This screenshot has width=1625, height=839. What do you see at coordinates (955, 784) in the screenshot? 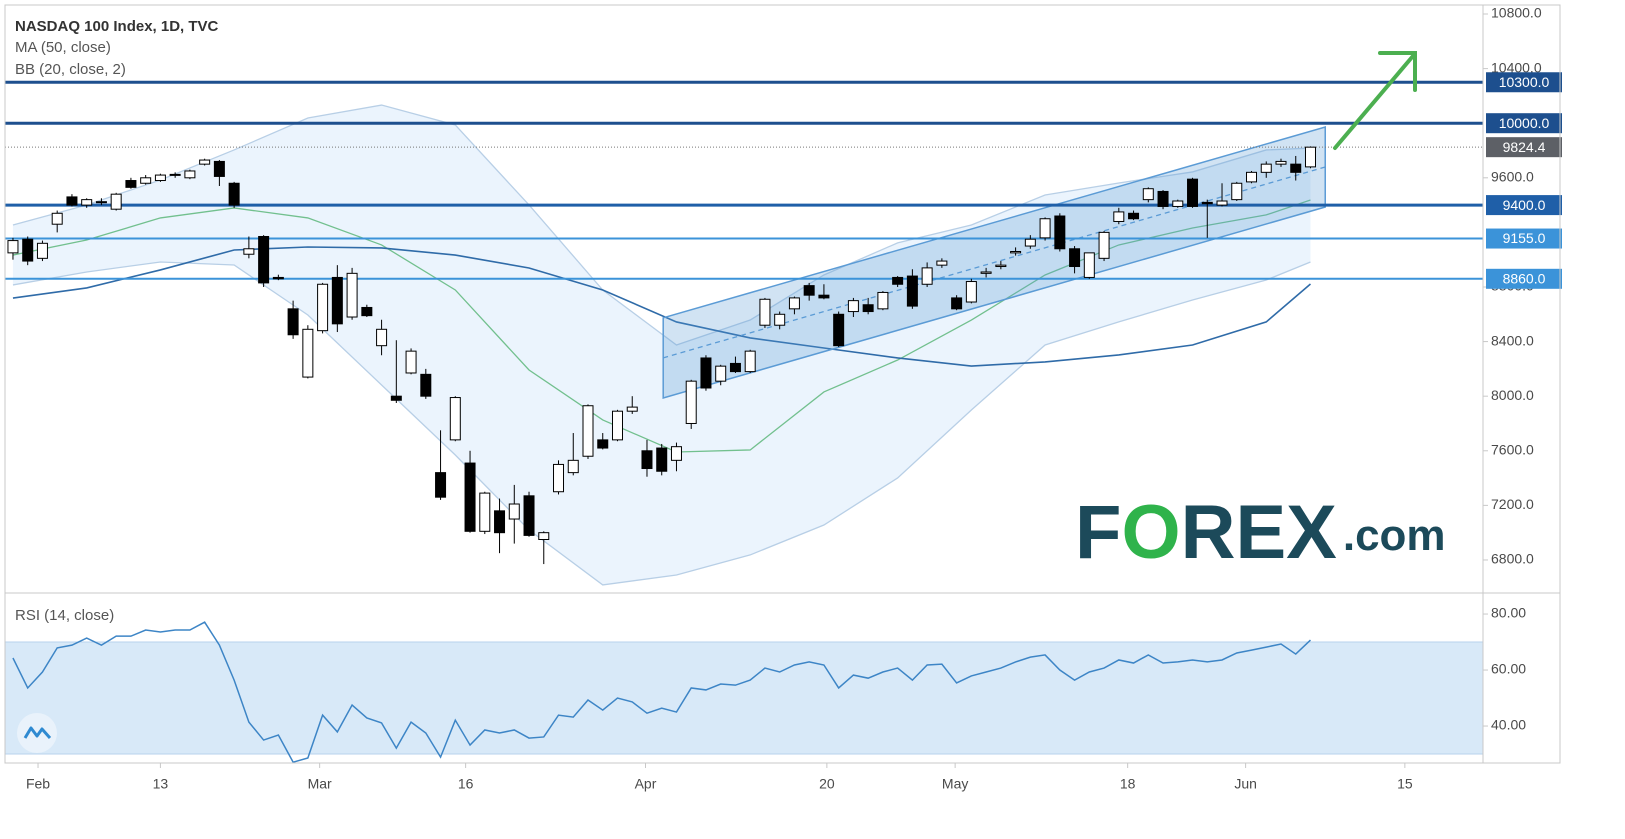
I see `x-tick-label: May` at bounding box center [955, 784].